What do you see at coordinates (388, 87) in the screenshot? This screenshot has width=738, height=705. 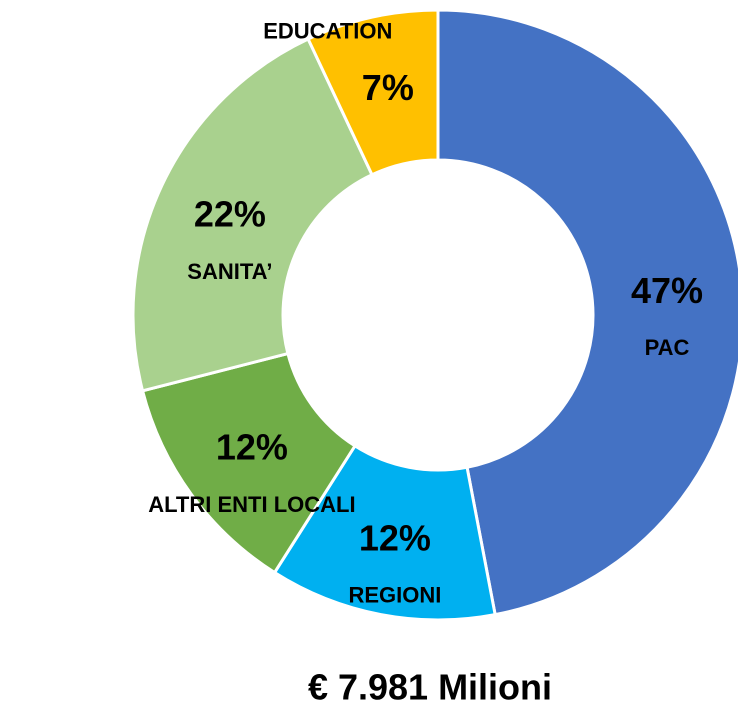 I see `value-label: 7%` at bounding box center [388, 87].